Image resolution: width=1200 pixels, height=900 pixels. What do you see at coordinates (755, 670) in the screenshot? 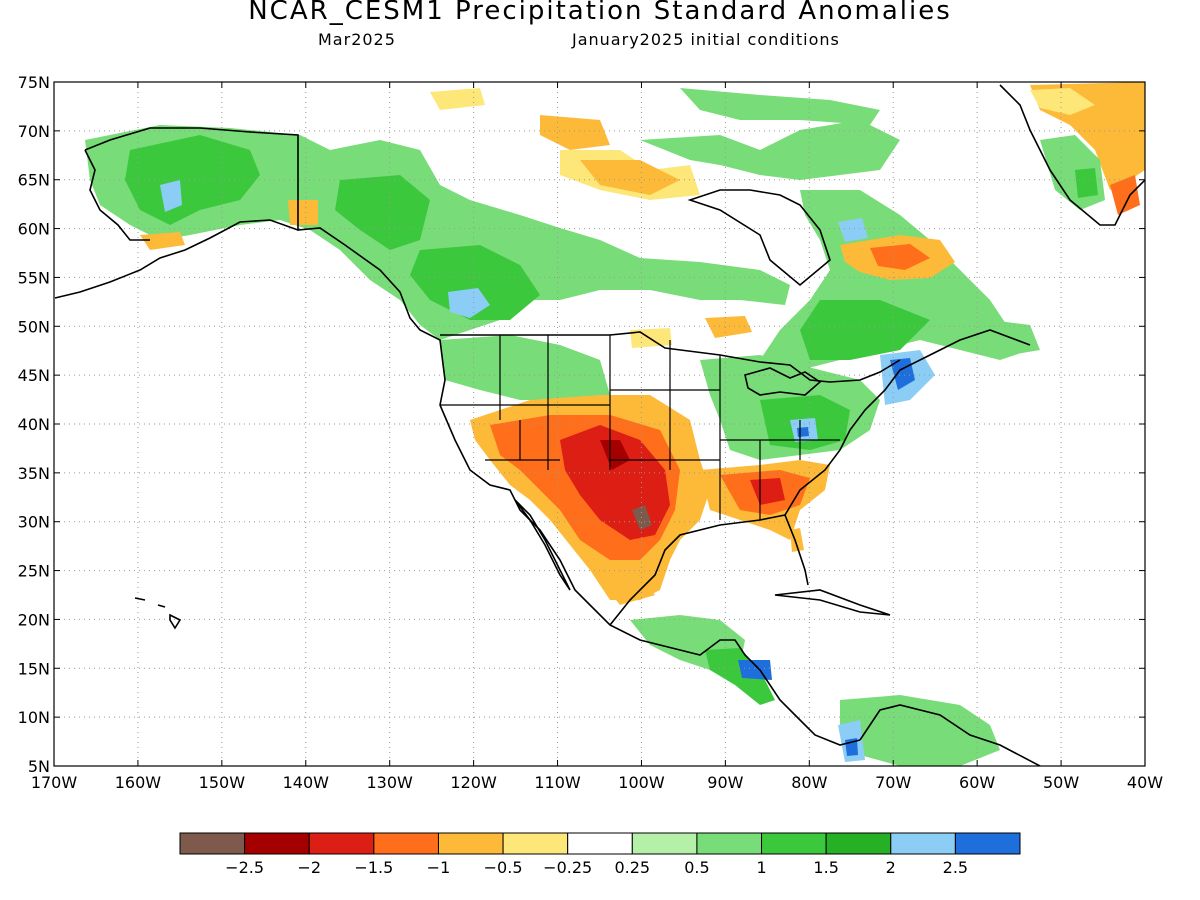
I see `central-america-wet-deep` at bounding box center [755, 670].